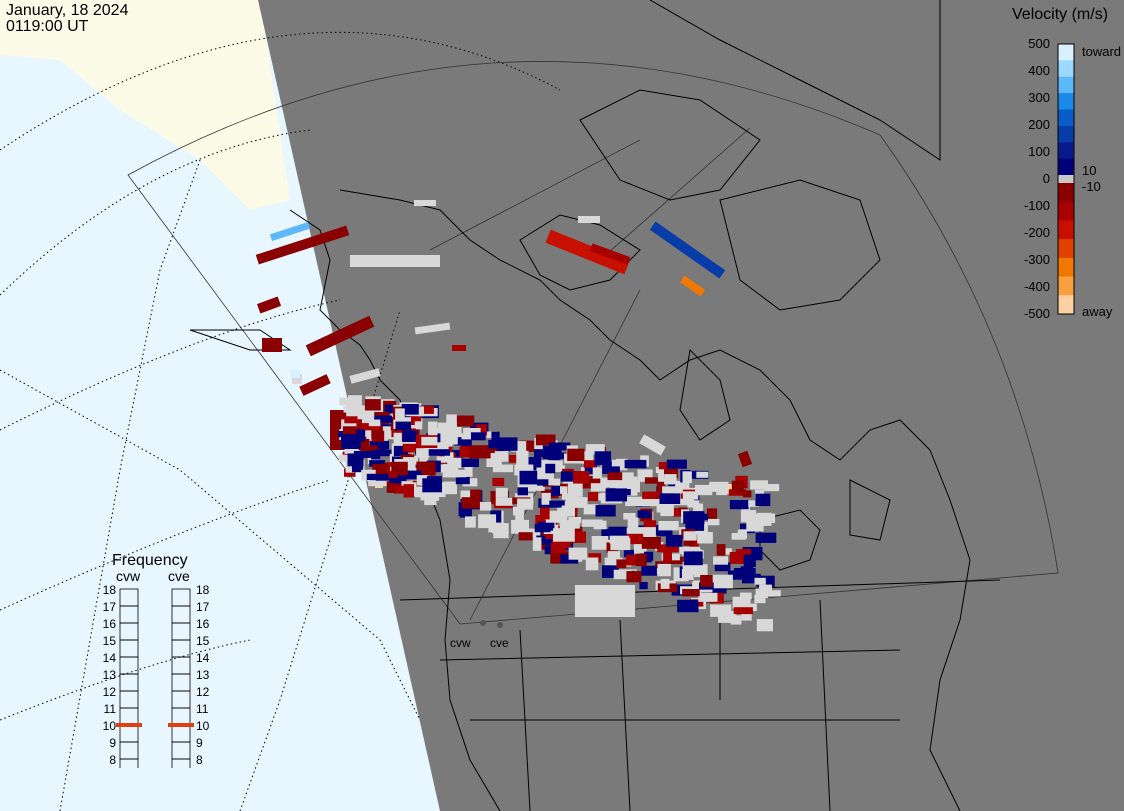 The height and width of the screenshot is (811, 1124). Describe the element at coordinates (1037, 205) in the screenshot. I see `colorbar-tick-label: -100` at that location.